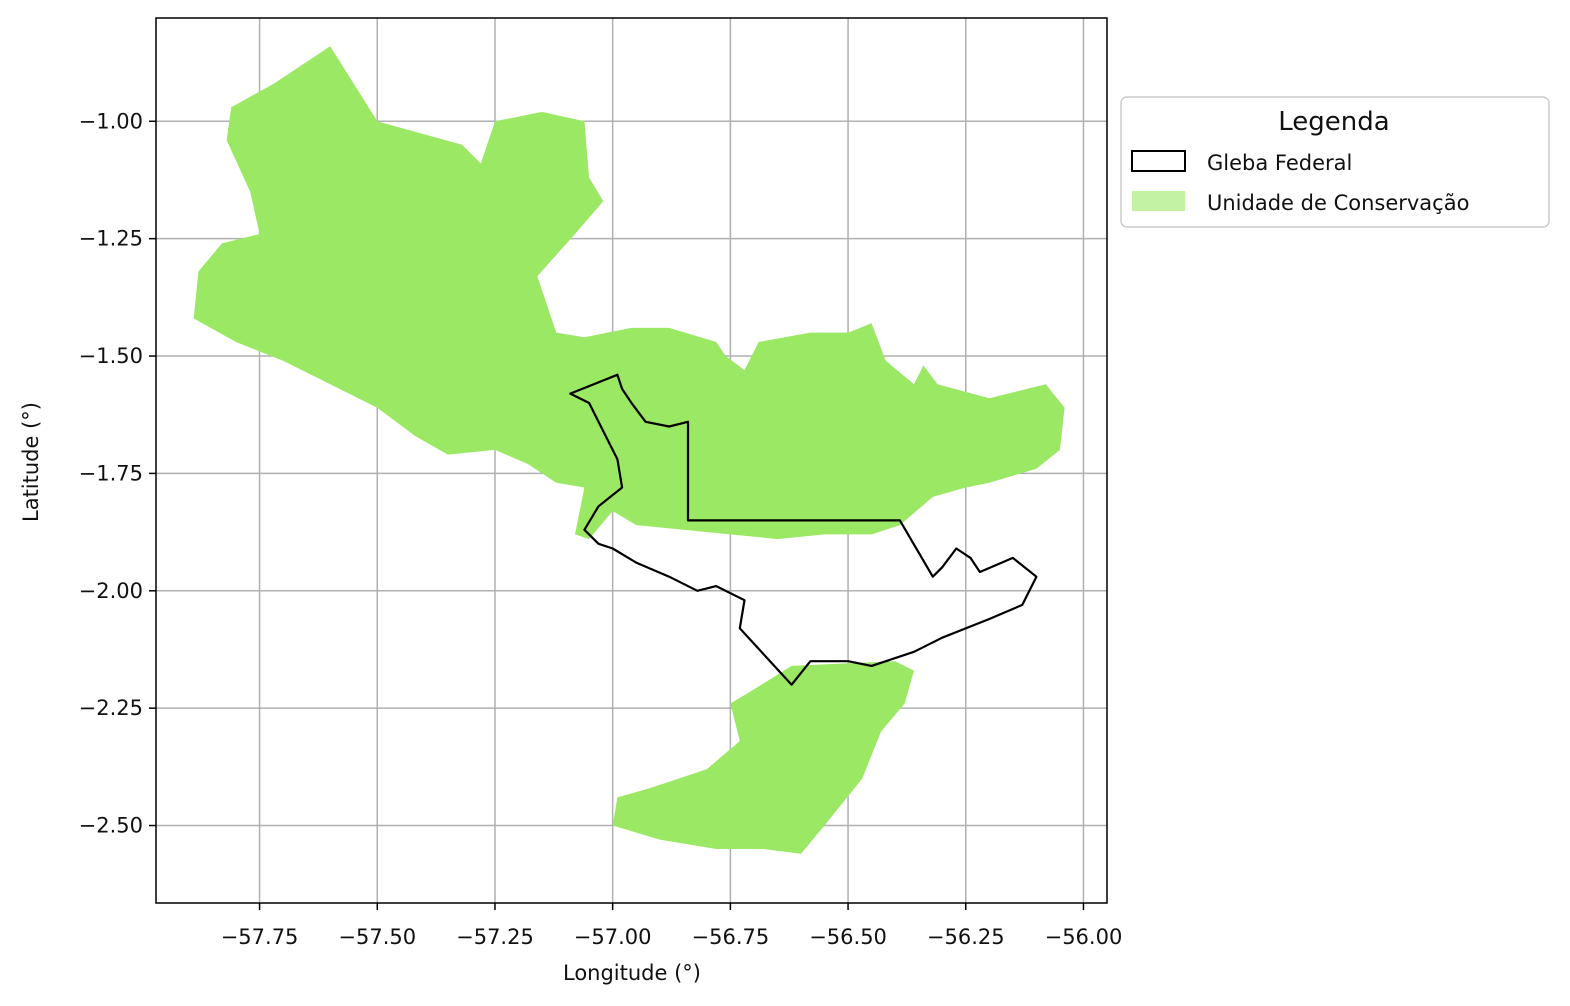  Describe the element at coordinates (763, 757) in the screenshot. I see `conservation-unit-polygon` at that location.